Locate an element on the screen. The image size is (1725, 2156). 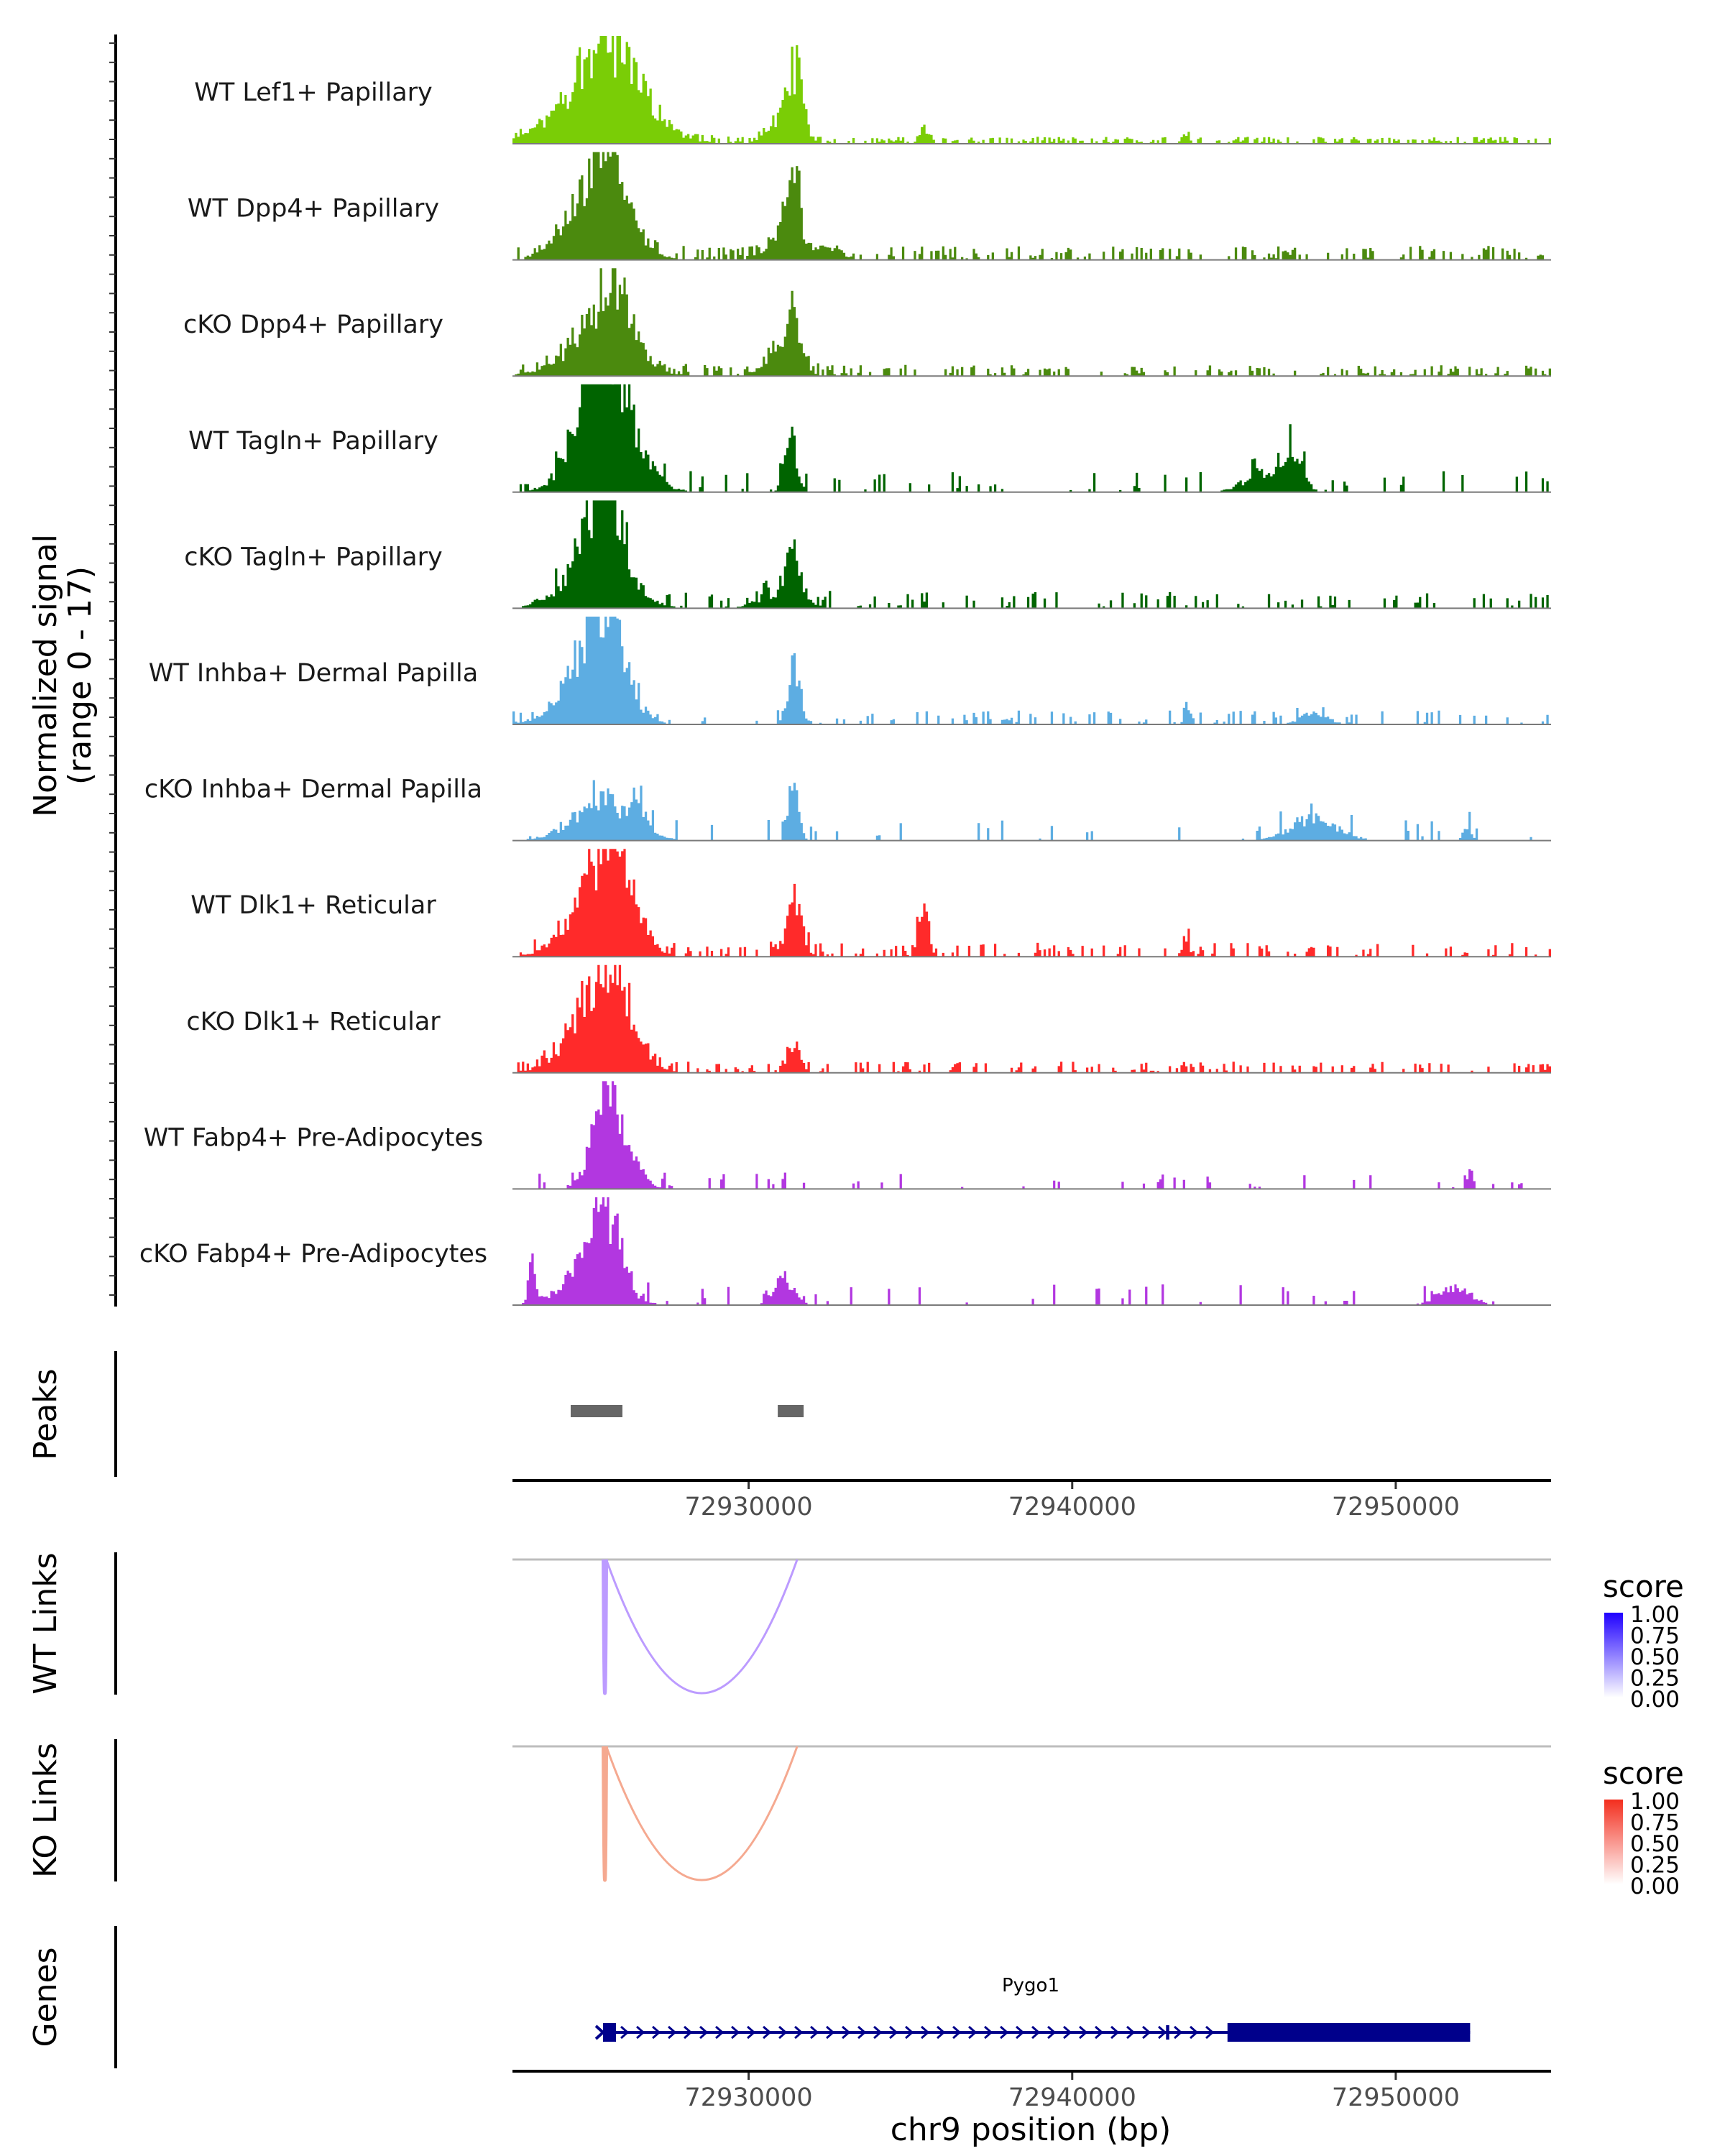
wt-links-arcs is located at coordinates (1031, 1626).